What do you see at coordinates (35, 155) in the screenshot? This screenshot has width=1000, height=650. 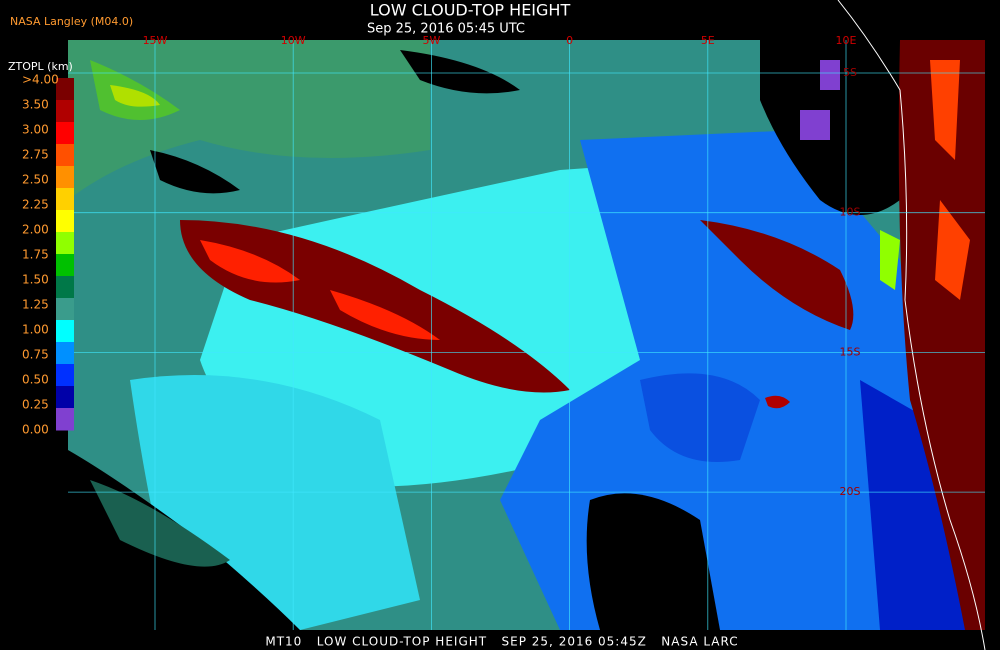 I see `colorbar-label: 2.75` at bounding box center [35, 155].